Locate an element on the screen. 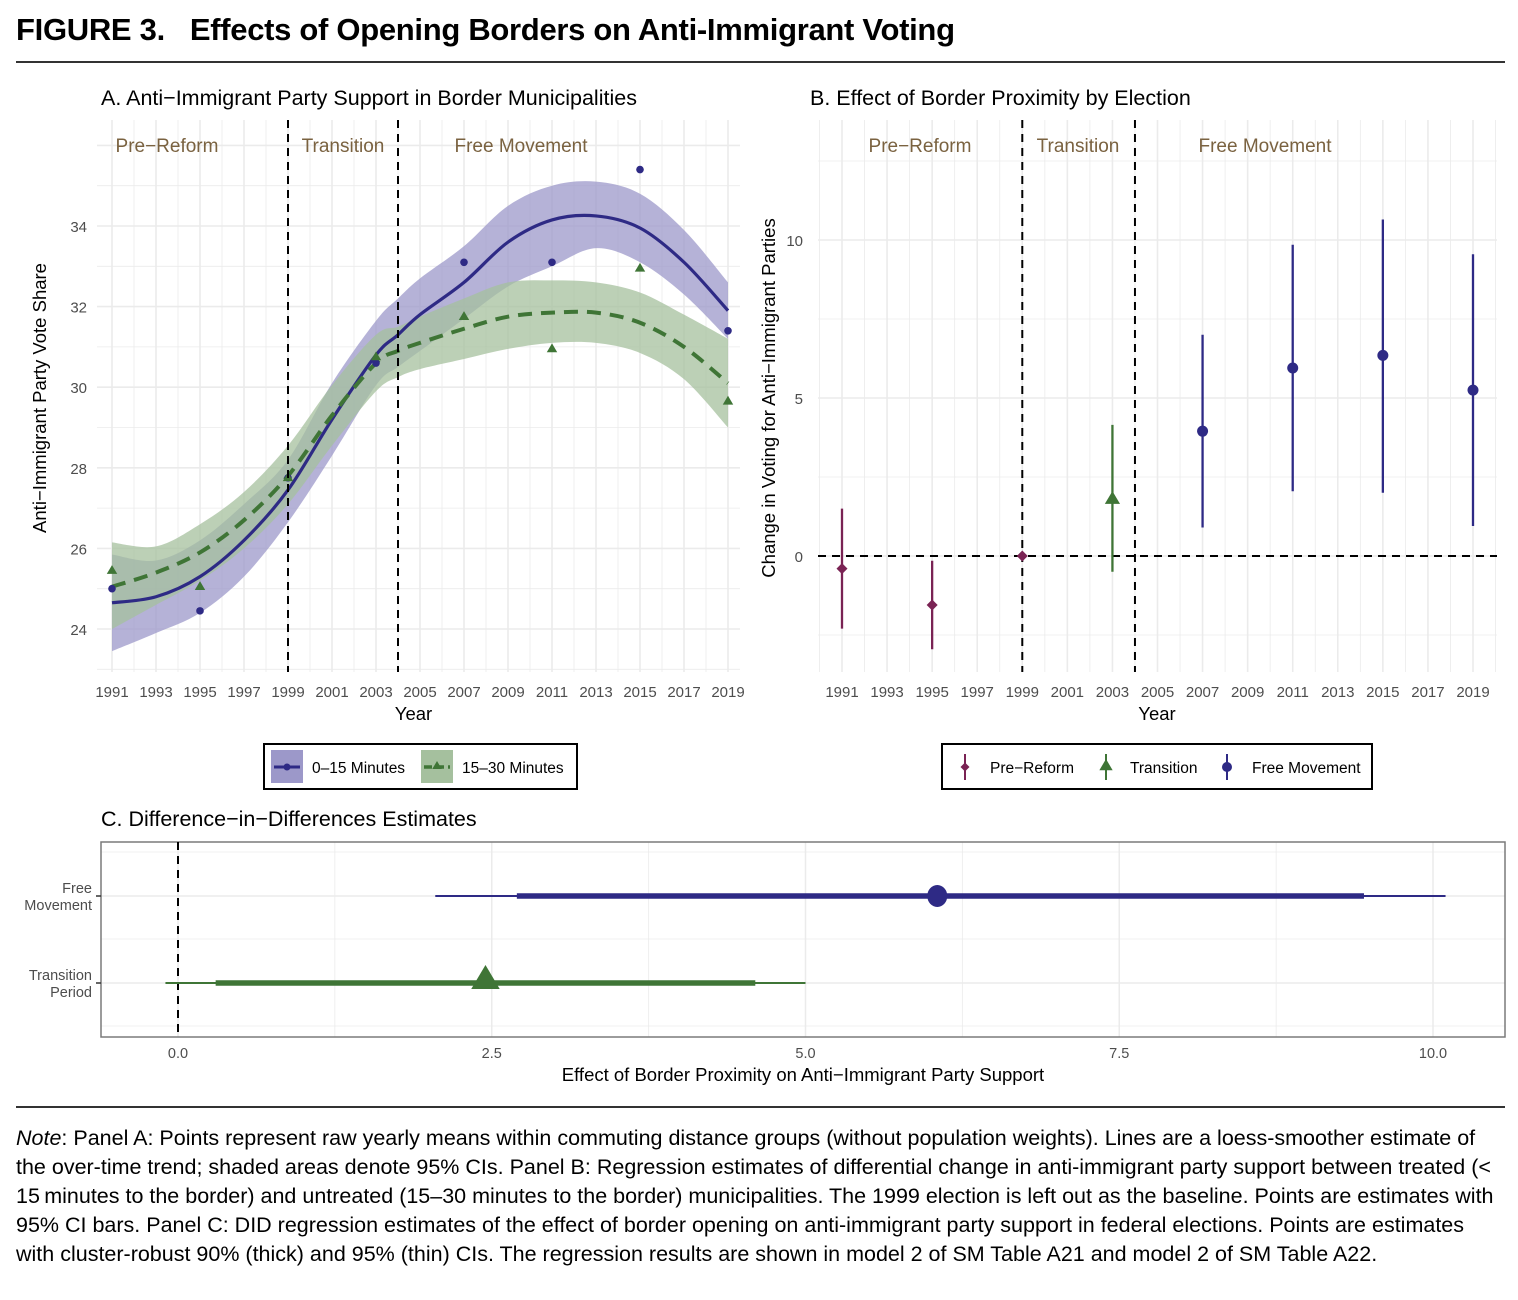  legend-label-free-movement: Free Movement is located at coordinates (1306, 768).